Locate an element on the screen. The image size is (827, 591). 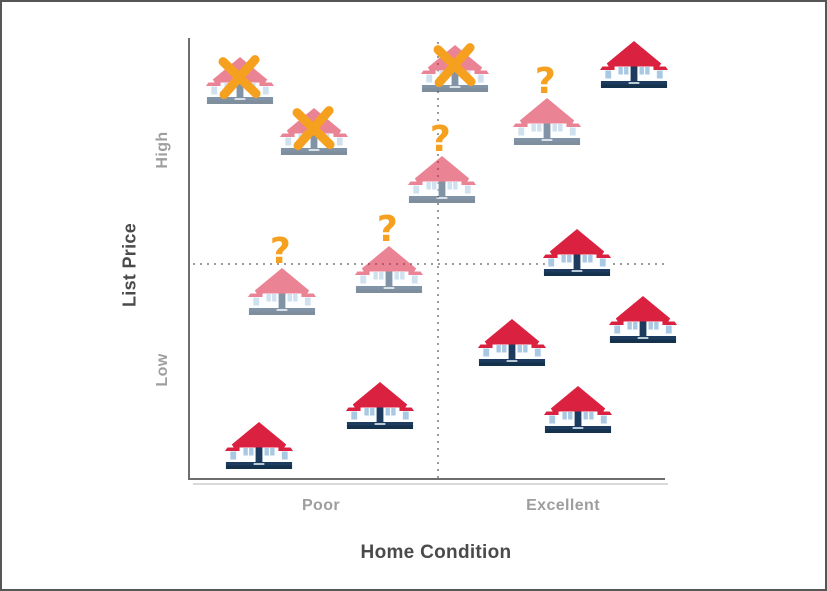
y-tick-low: Low is located at coordinates (162, 370).